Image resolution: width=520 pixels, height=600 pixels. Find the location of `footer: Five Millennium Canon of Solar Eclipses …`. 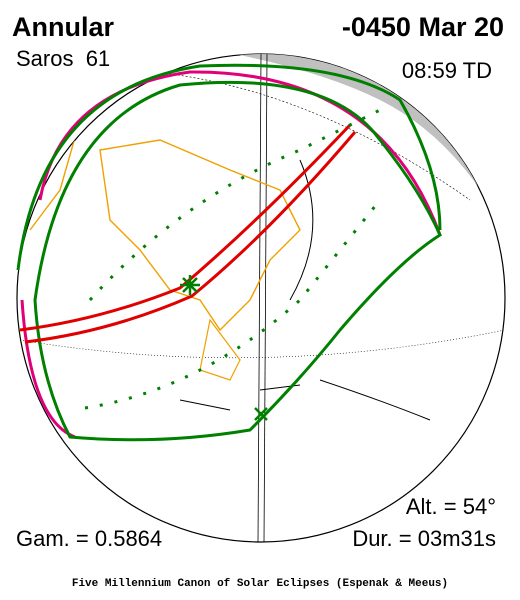

footer: Five Millennium Canon of Solar Eclipses … is located at coordinates (260, 584).